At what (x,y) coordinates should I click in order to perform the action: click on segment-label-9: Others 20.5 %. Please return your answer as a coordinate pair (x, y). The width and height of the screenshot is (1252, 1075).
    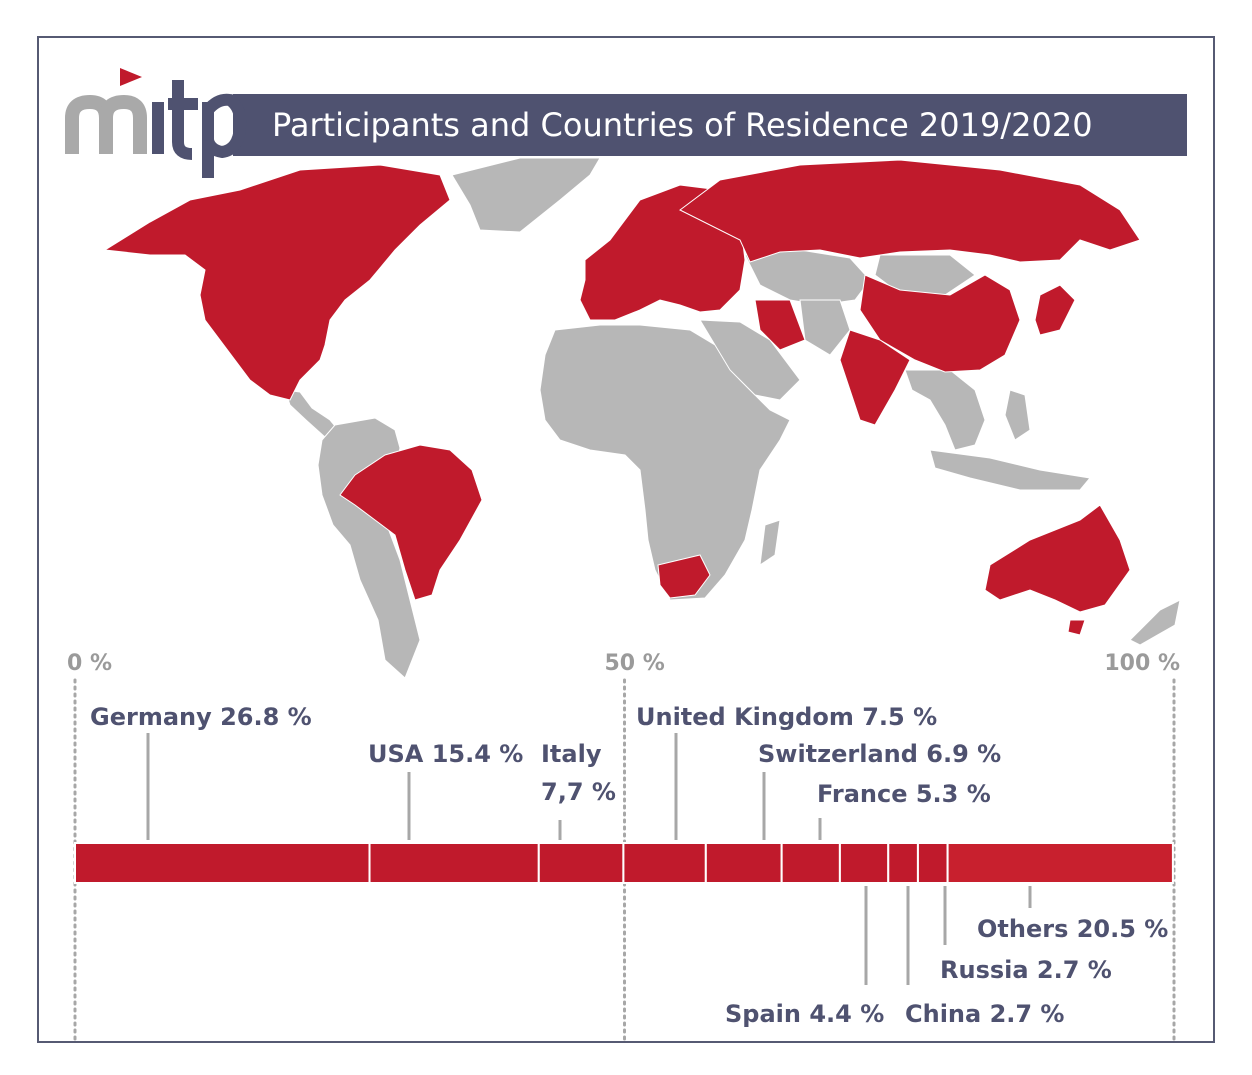
    Looking at the image, I should click on (1072, 929).